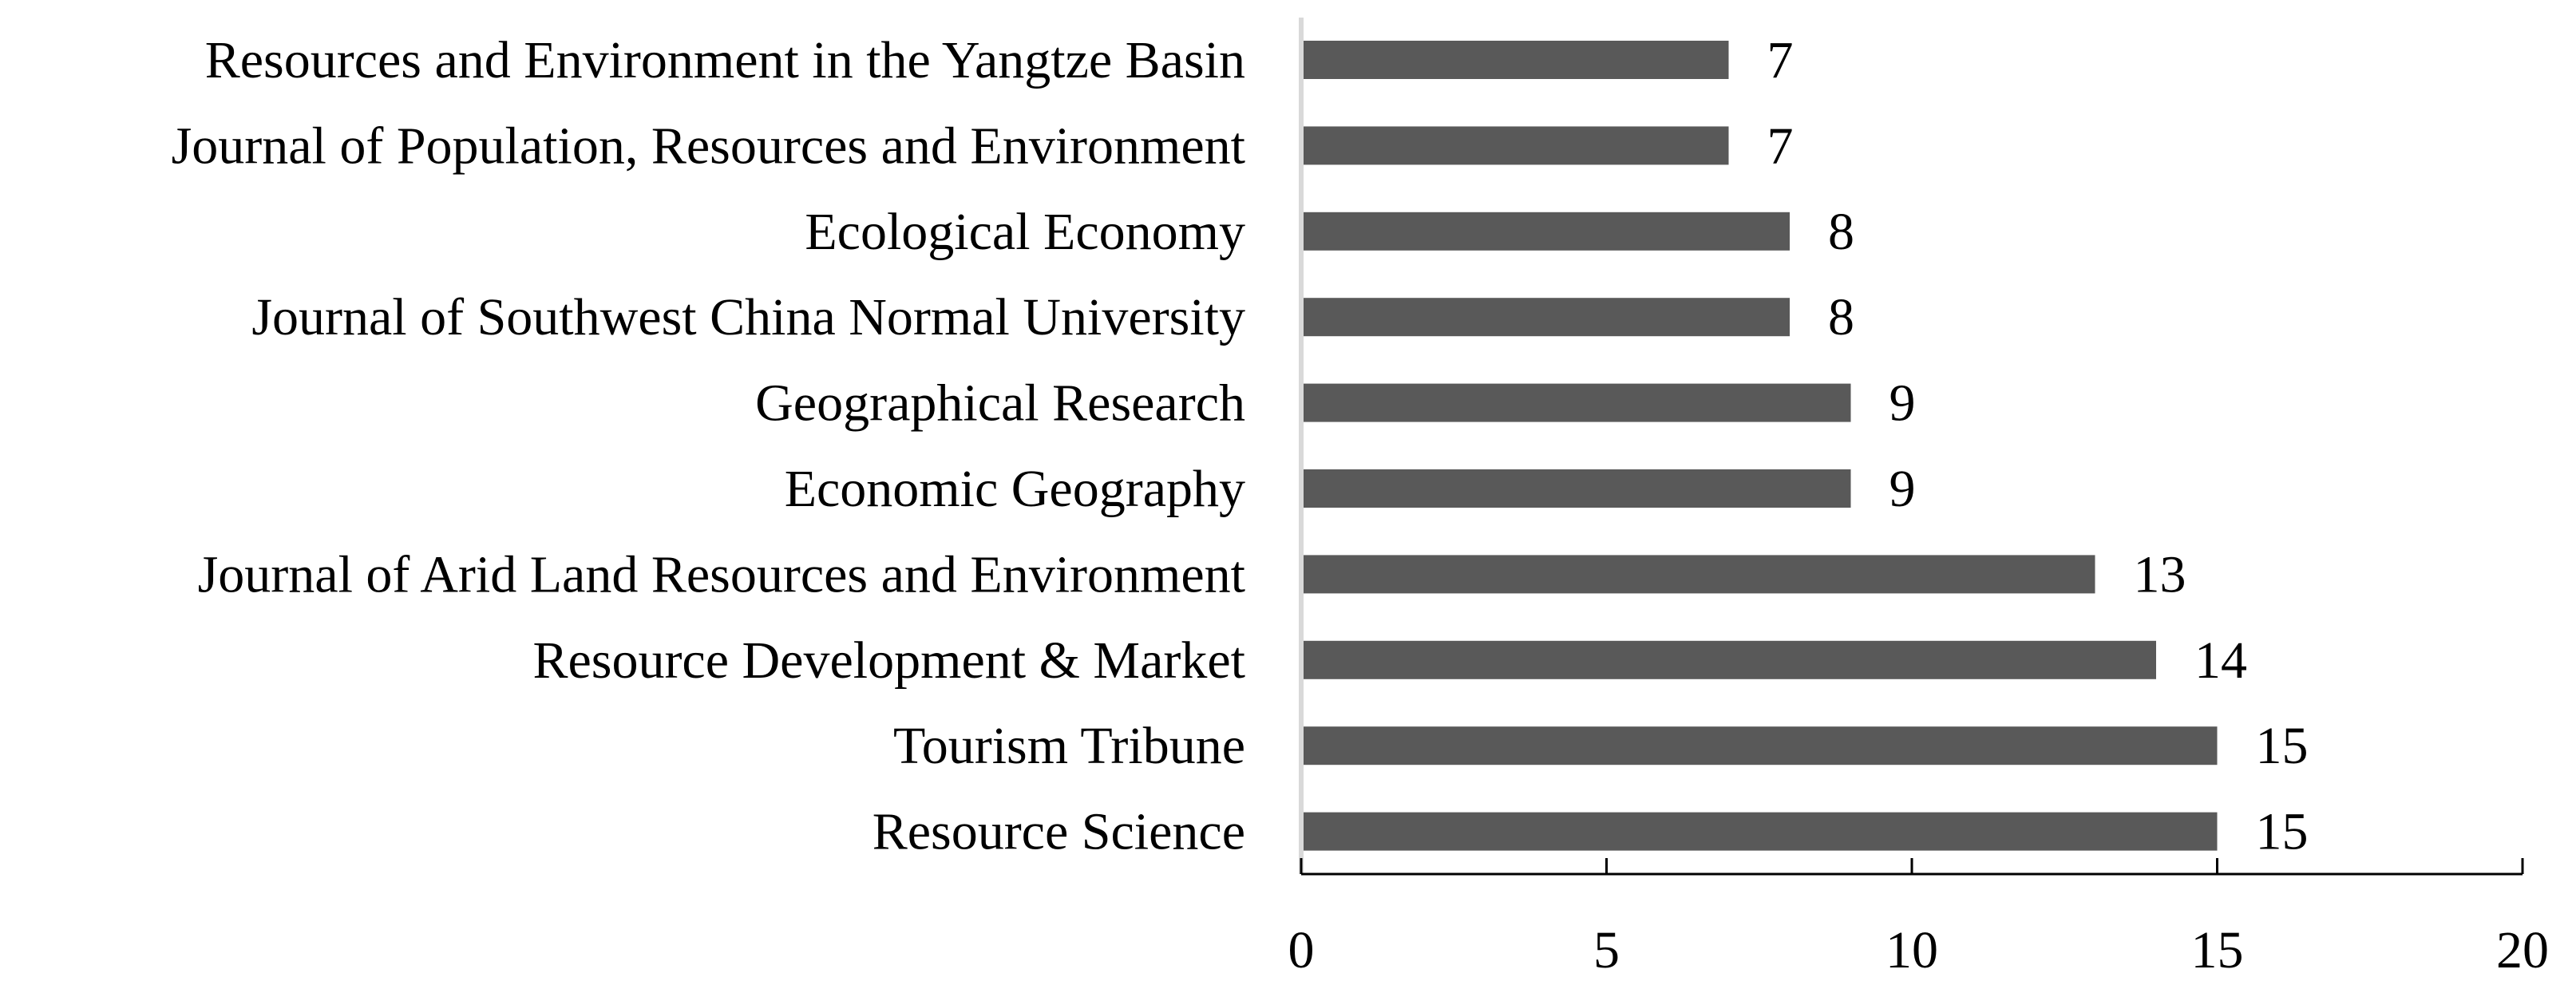 Image resolution: width=2576 pixels, height=993 pixels. What do you see at coordinates (1912, 950) in the screenshot?
I see `x-tick-label: 10` at bounding box center [1912, 950].